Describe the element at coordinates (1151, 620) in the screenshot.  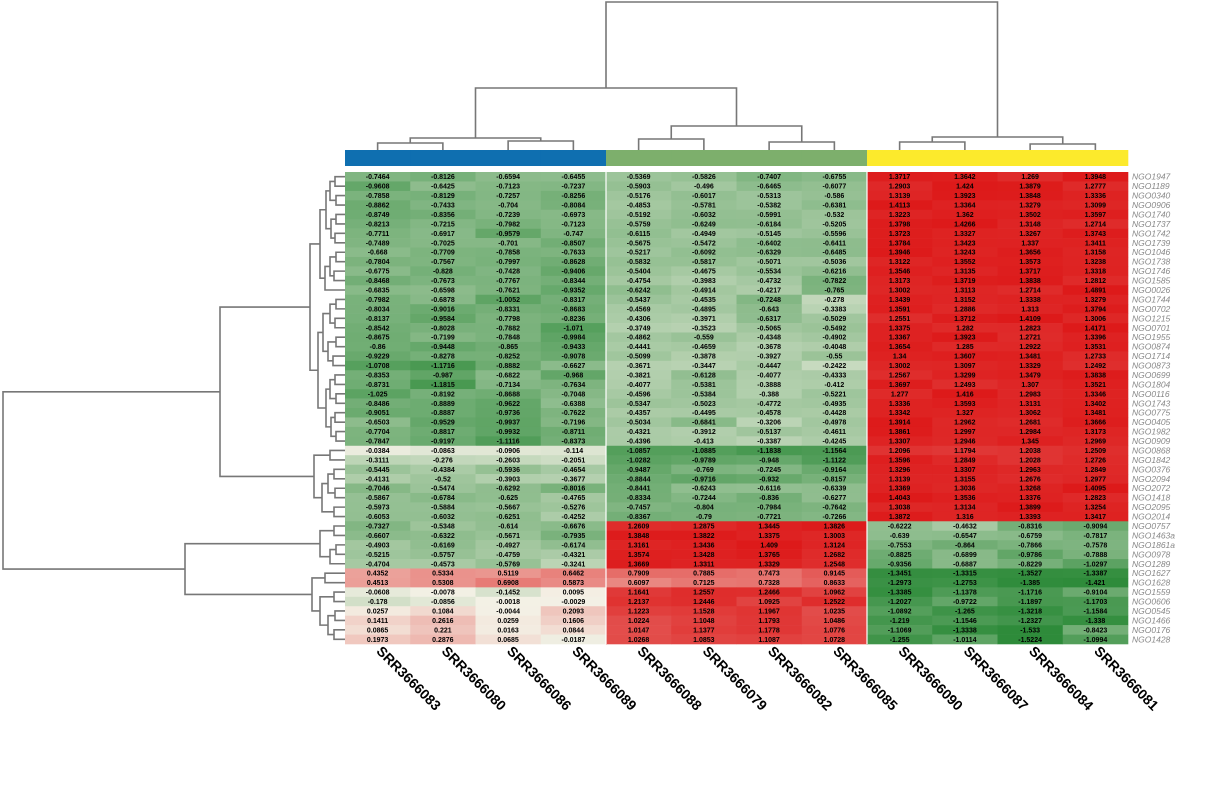
I see `row-label: NGO1466` at that location.